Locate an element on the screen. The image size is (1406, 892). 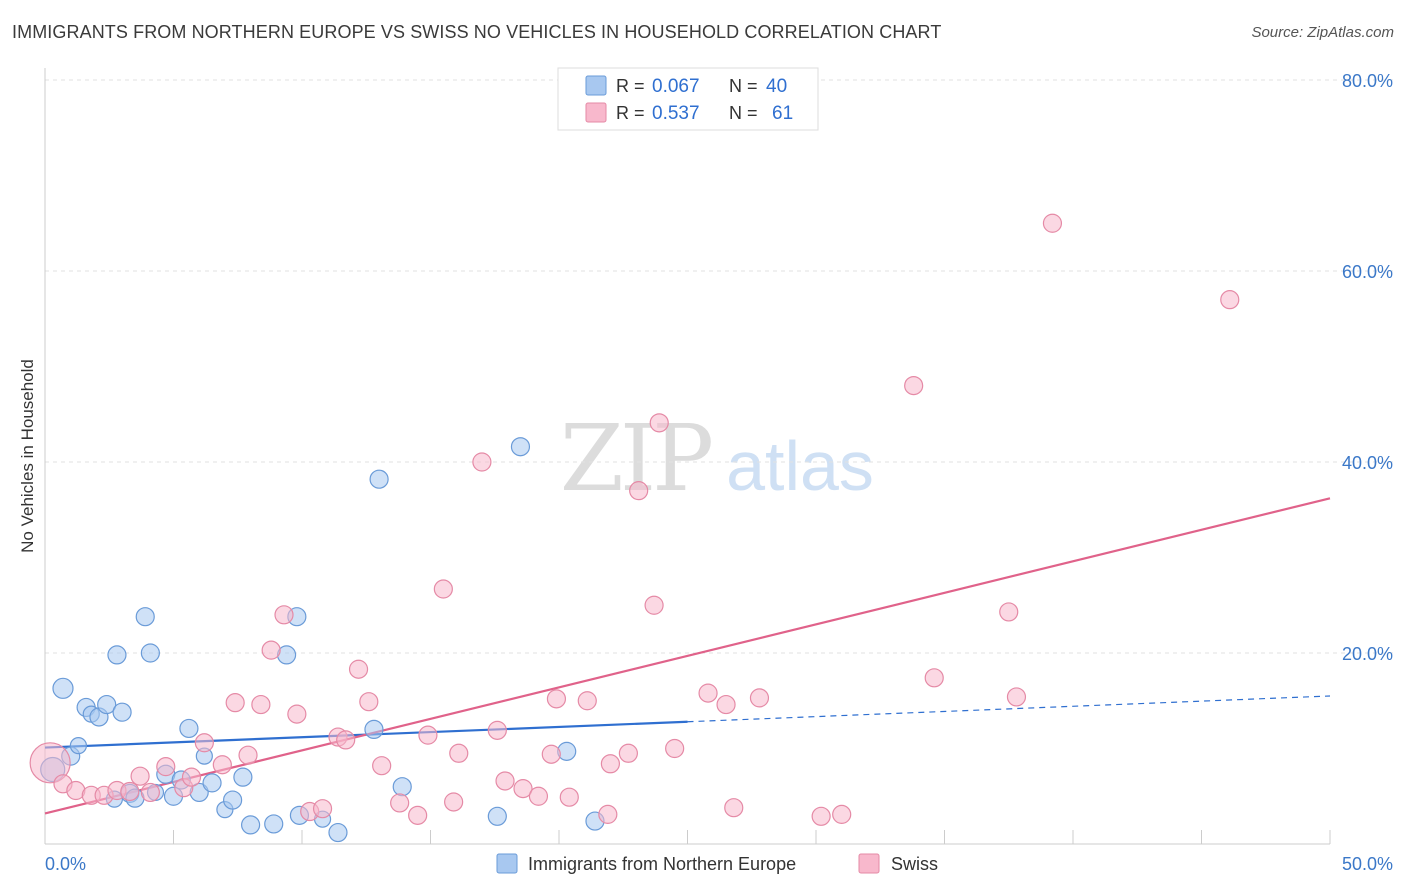
legend-swatch-northern-europe is located at coordinates (596, 85).